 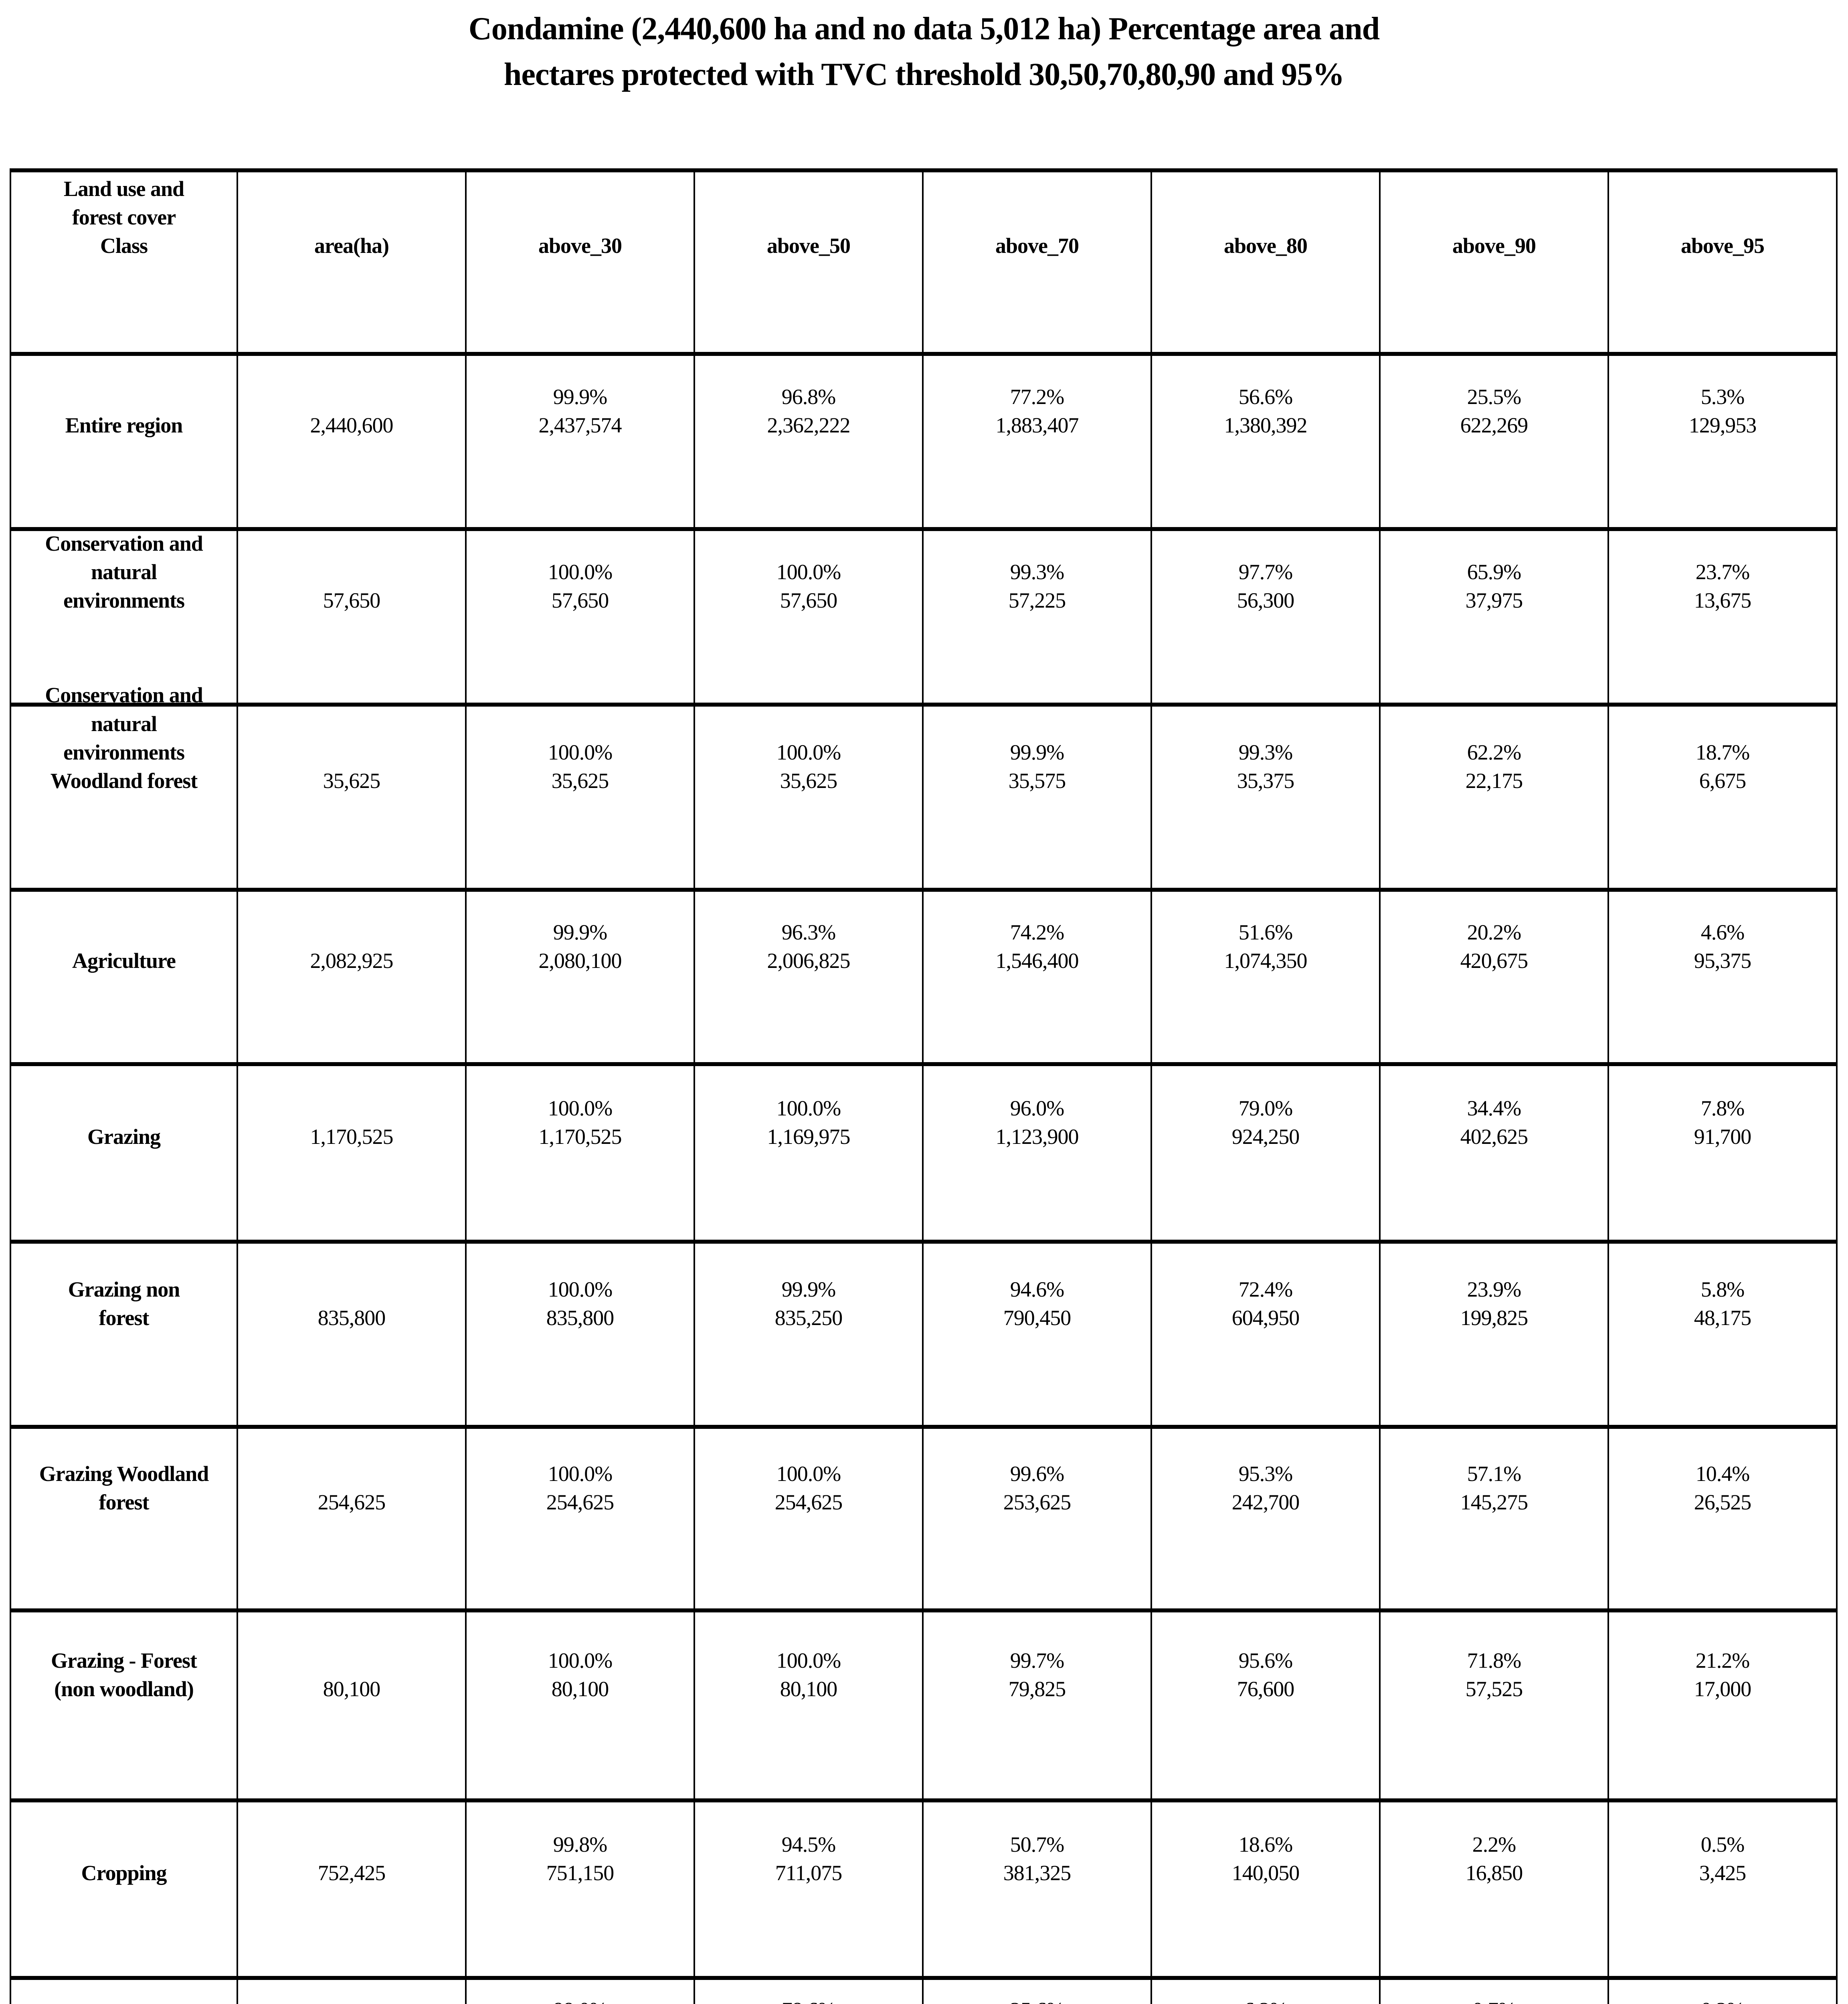 What do you see at coordinates (809, 1889) in the screenshot?
I see `above-50-cell: 94.5% 711,075` at bounding box center [809, 1889].